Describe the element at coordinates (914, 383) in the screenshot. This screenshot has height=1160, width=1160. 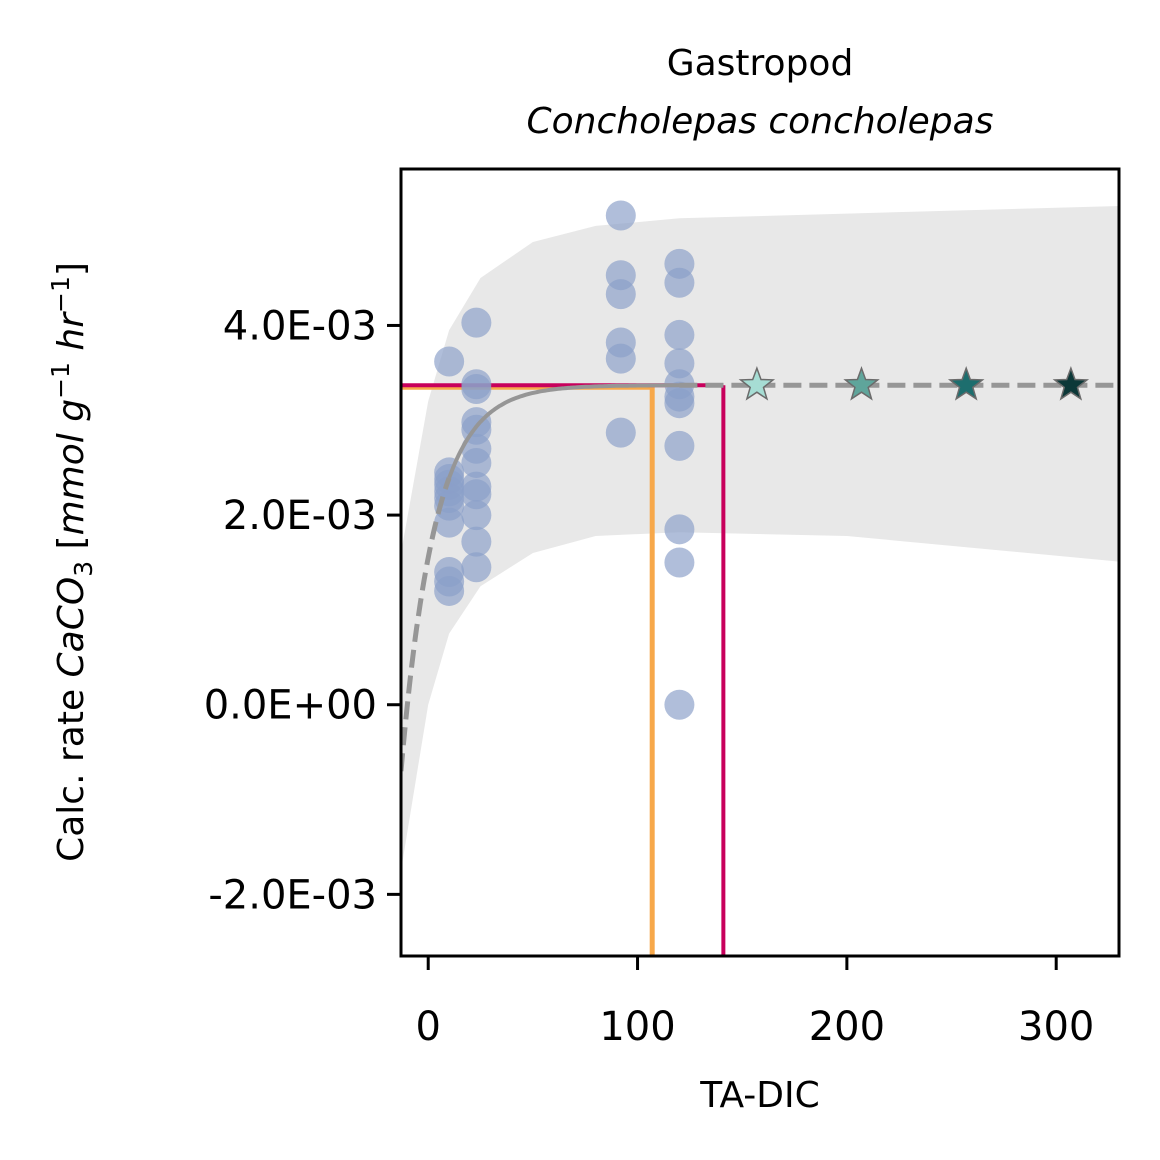
I see `prediction-stars` at that location.